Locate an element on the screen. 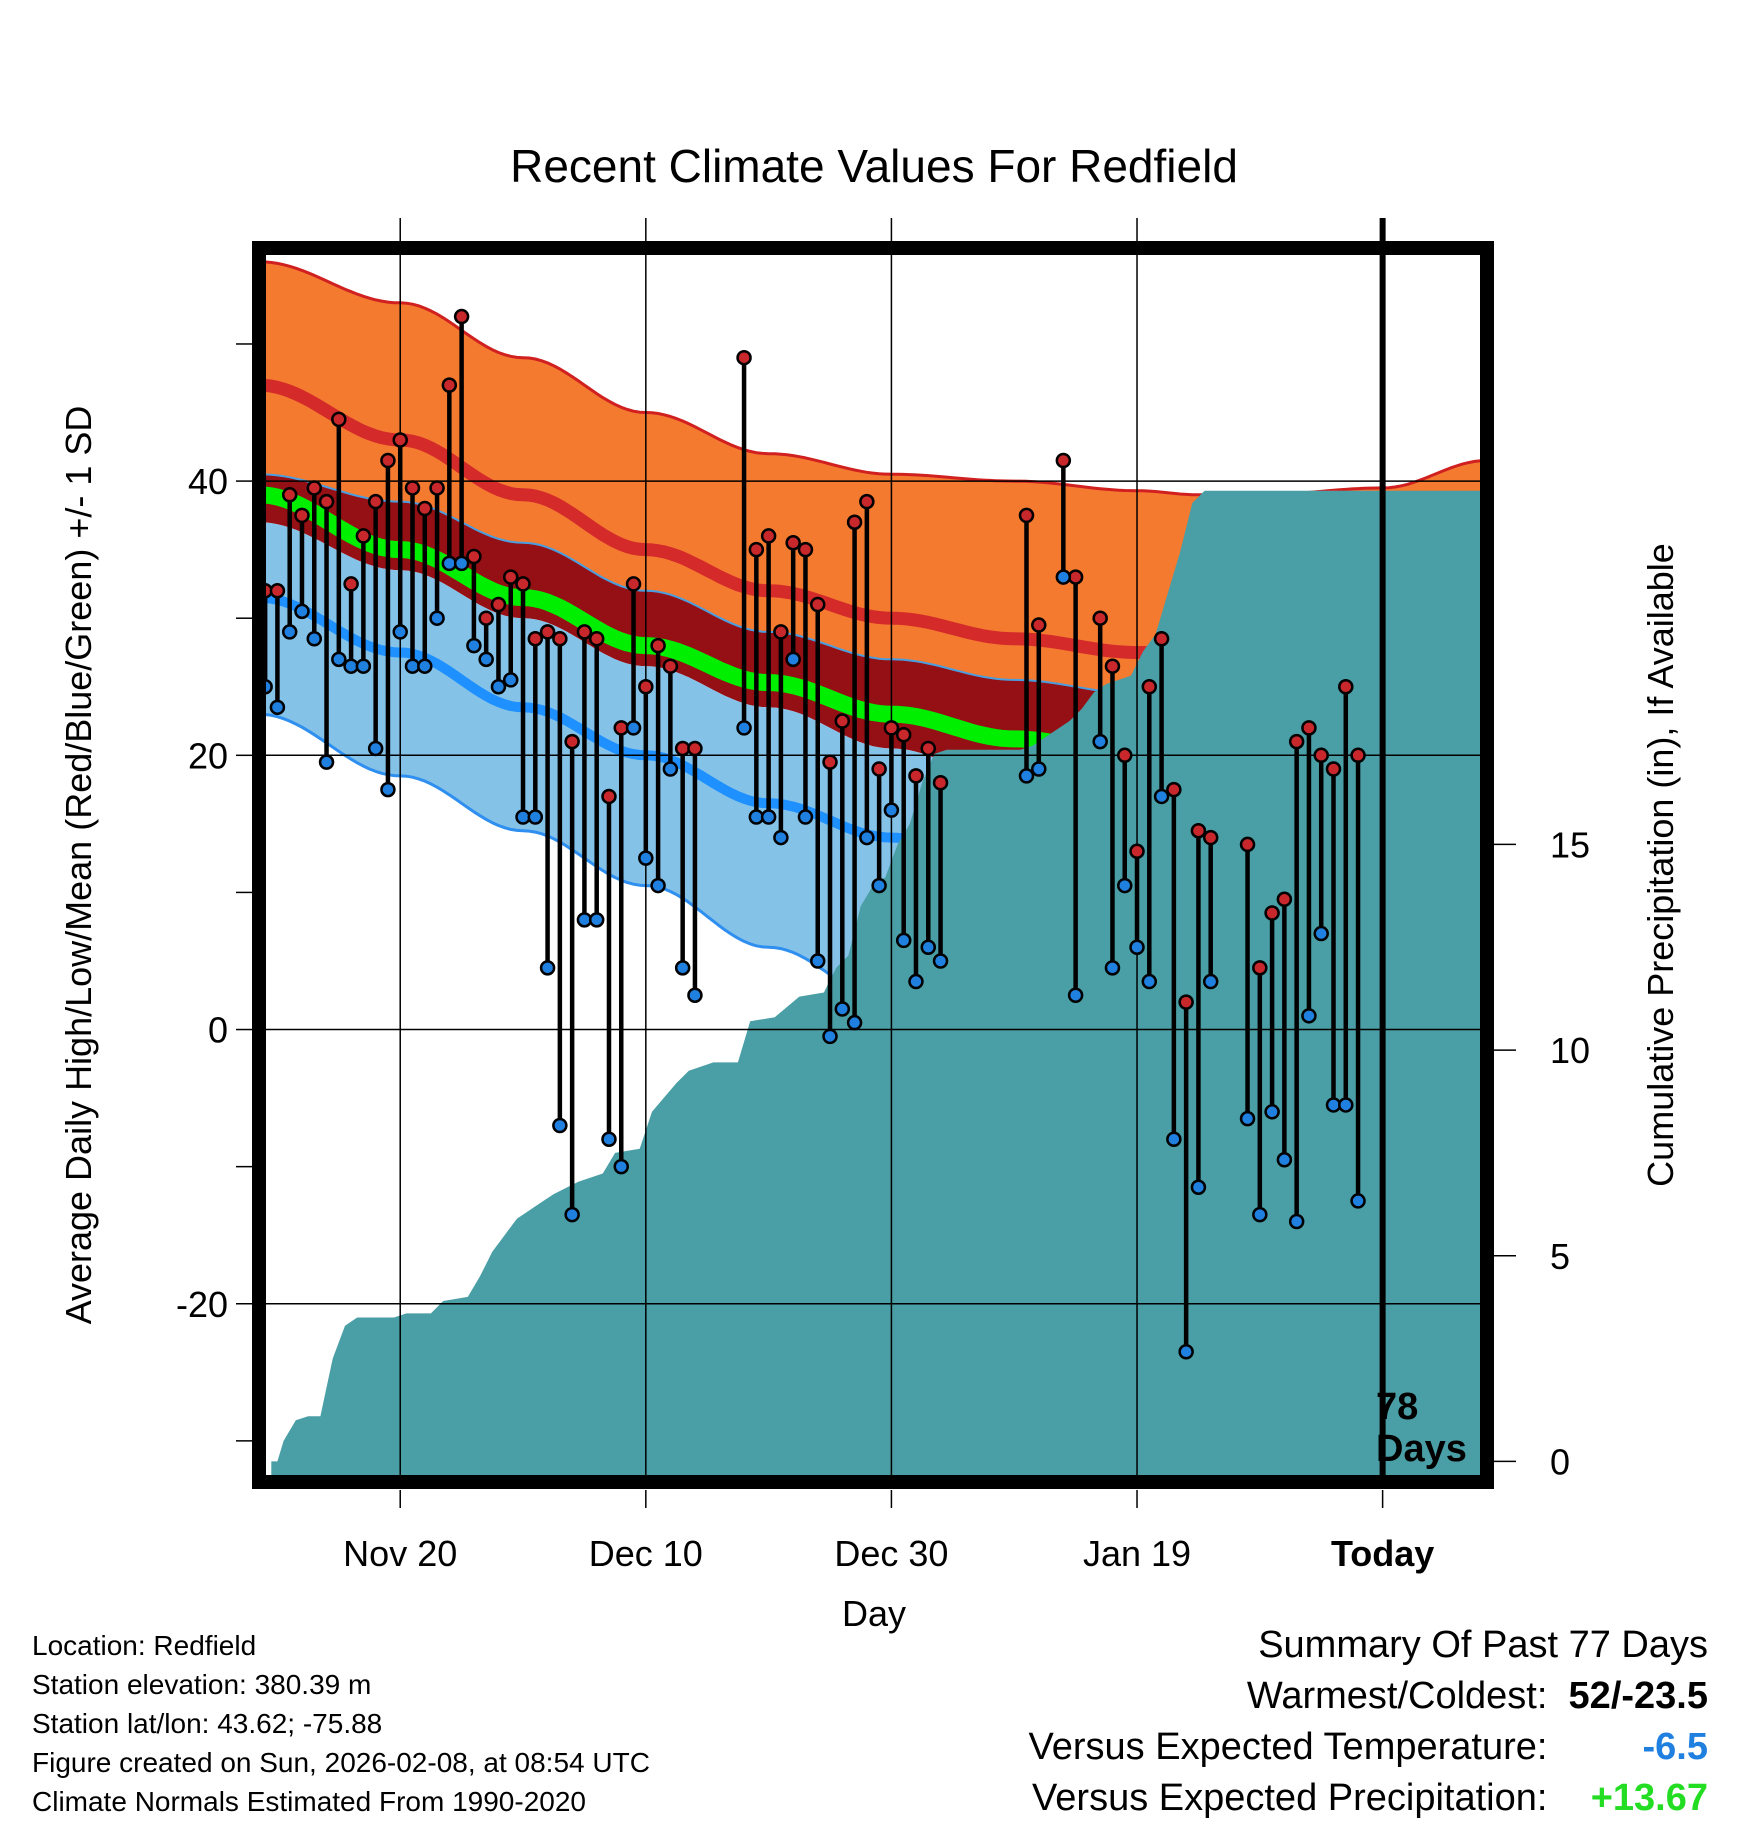 Image resolution: width=1748 pixels, height=1828 pixels. y-tick-label: 0 is located at coordinates (218, 1030).